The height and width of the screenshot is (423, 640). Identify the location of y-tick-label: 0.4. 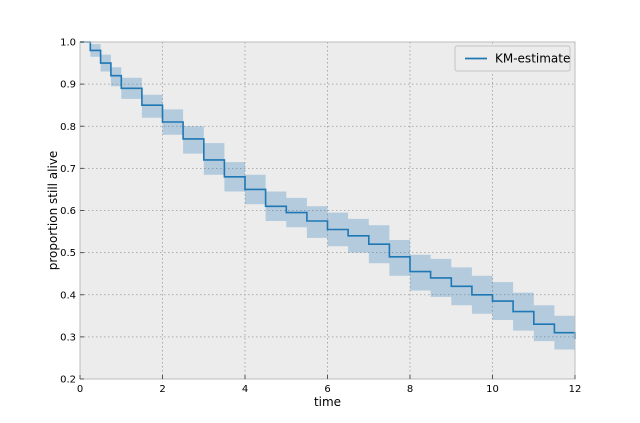
(68, 295).